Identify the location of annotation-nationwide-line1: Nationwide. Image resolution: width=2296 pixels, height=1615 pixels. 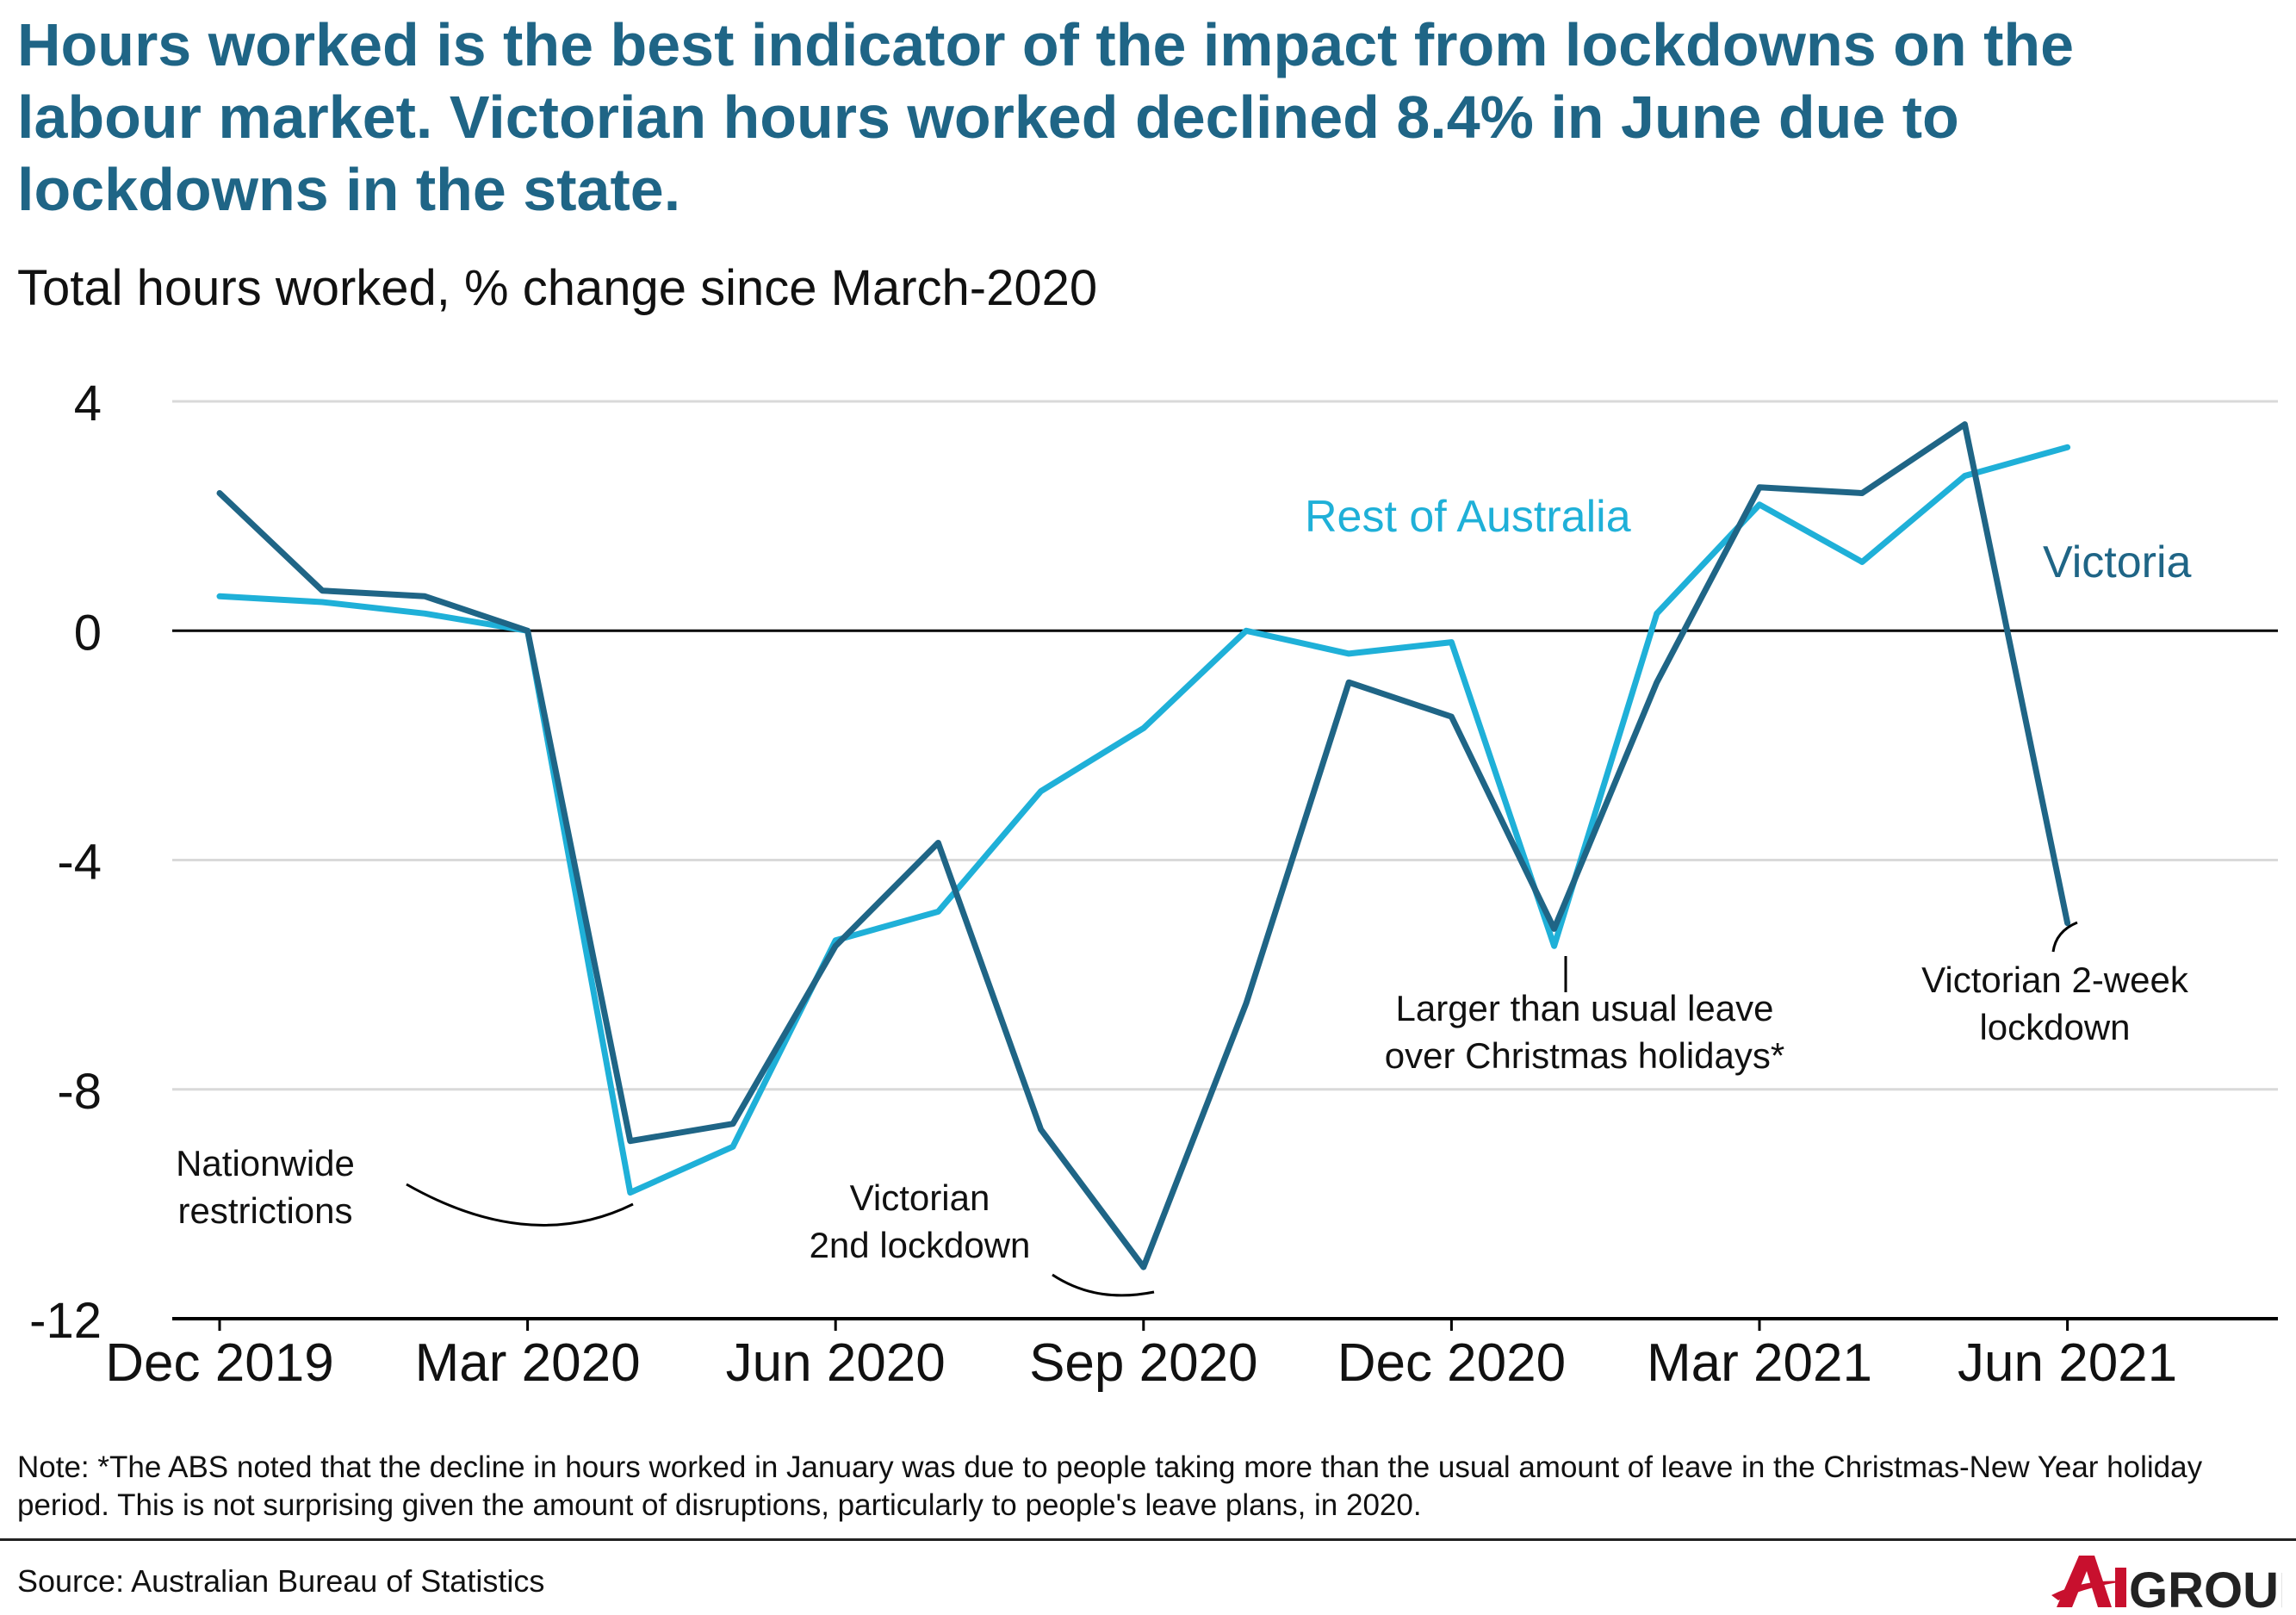
(265, 1163).